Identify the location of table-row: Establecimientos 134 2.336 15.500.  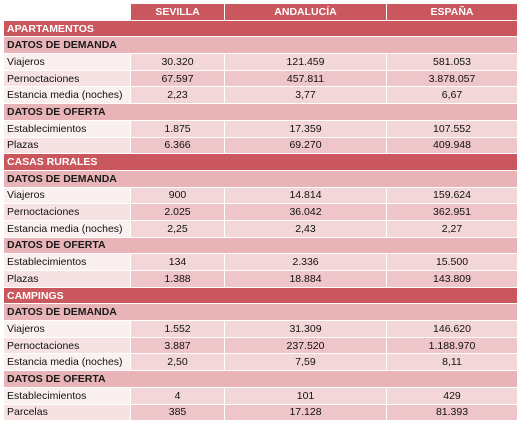
(260, 262).